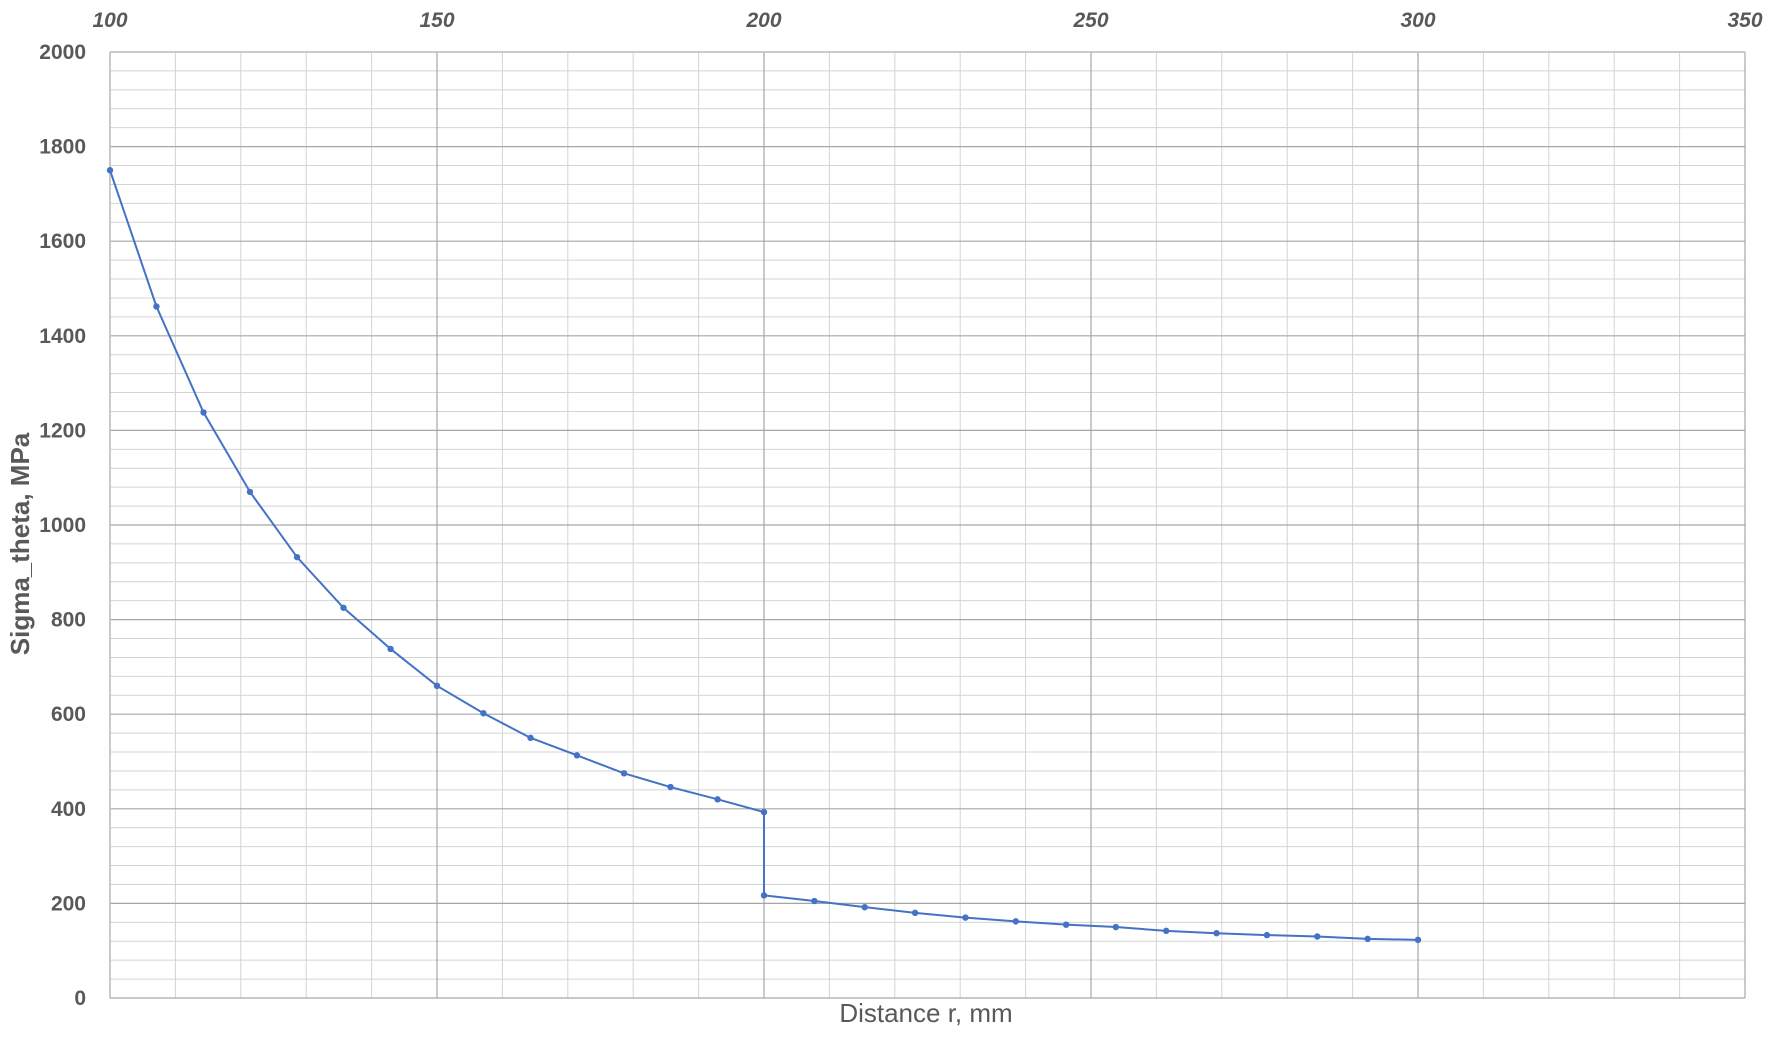 The image size is (1766, 1046). Describe the element at coordinates (1417, 20) in the screenshot. I see `x-tick-label: 300` at that location.